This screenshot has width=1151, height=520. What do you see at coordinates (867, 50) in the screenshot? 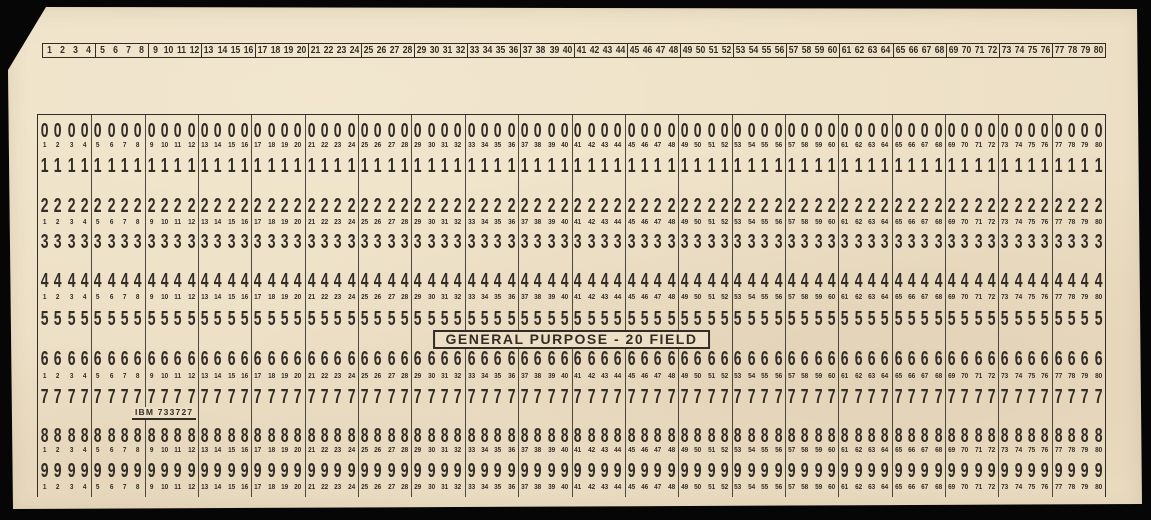
I see `column-header-group: 61 62 63 64` at bounding box center [867, 50].